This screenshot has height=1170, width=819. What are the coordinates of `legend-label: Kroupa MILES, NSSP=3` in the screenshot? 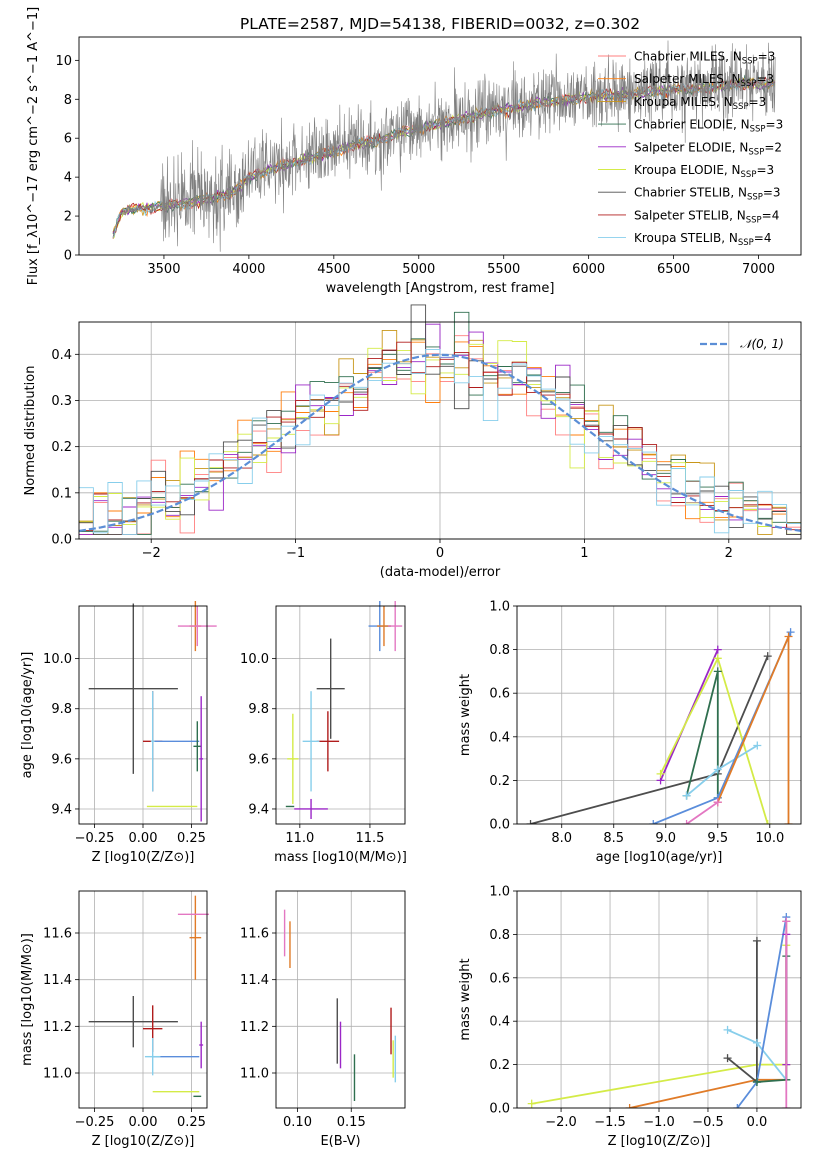 It's located at (700, 103).